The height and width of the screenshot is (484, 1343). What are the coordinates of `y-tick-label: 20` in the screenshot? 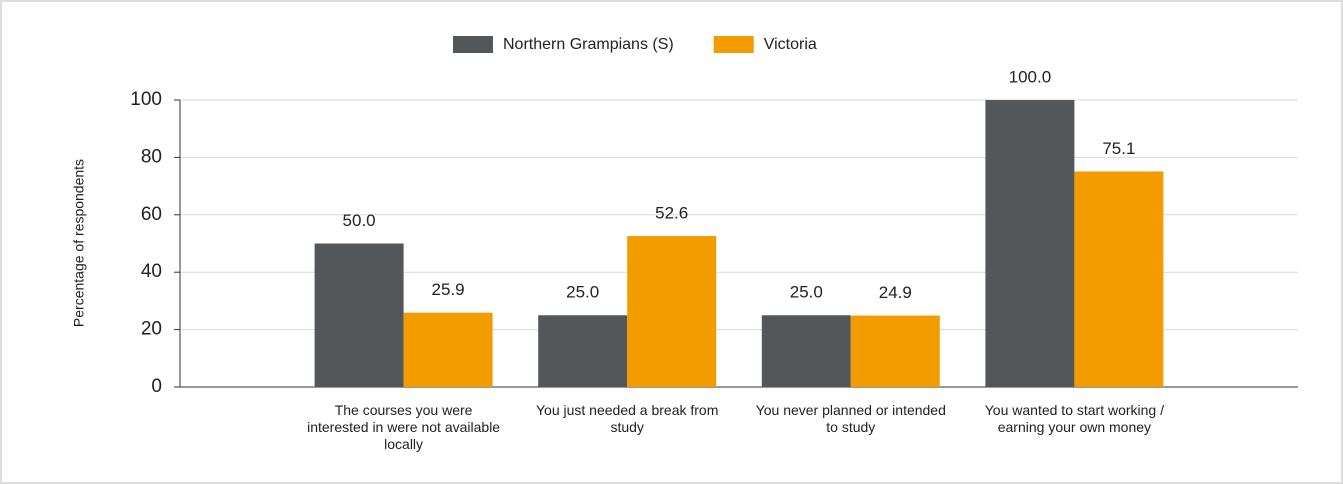 It's located at (151, 329).